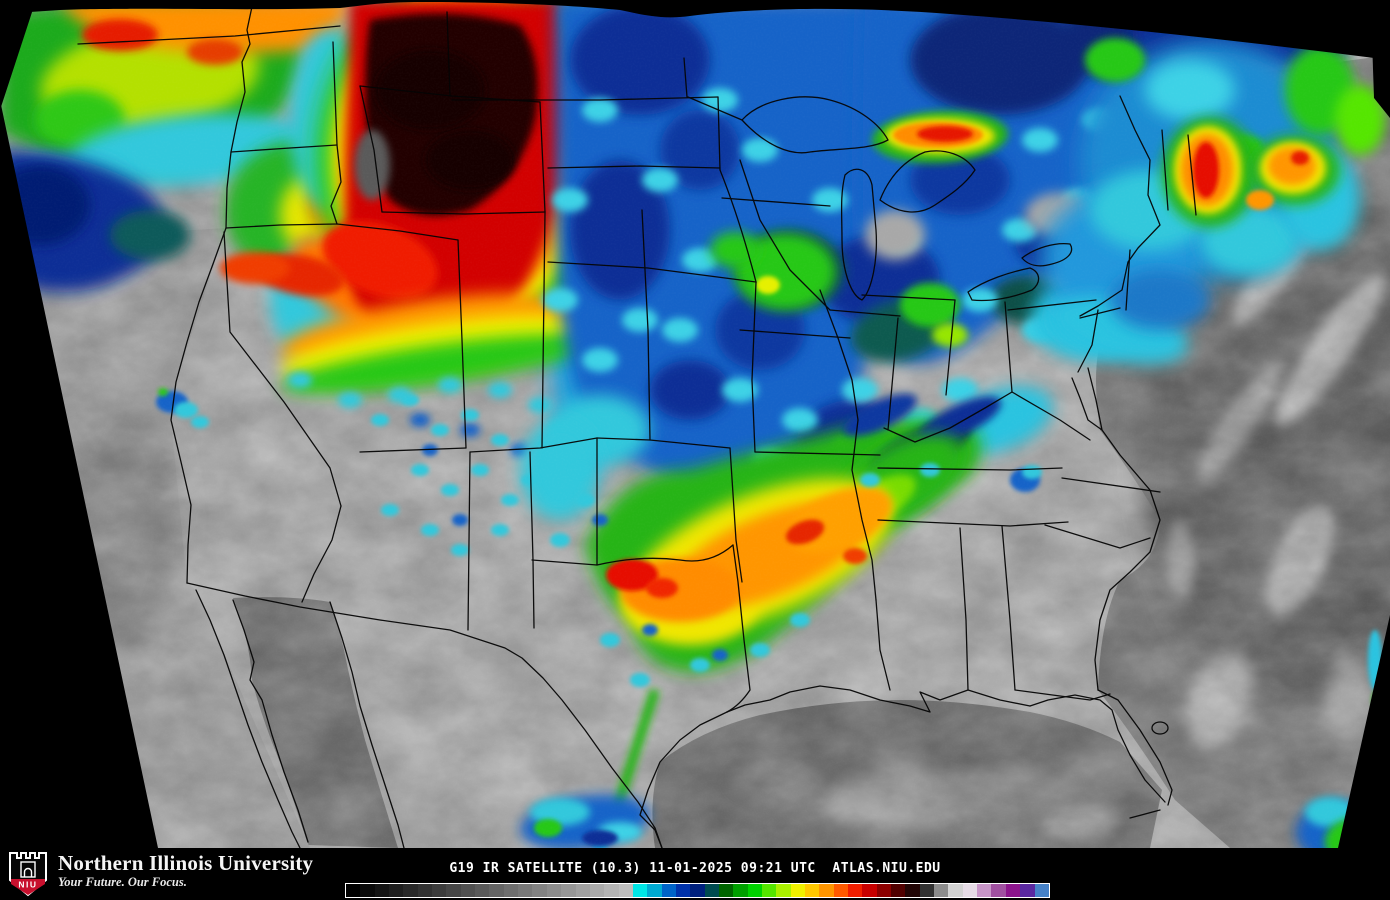 The height and width of the screenshot is (900, 1390). I want to click on niu-castle-shield-icon: NIU, so click(28, 874).